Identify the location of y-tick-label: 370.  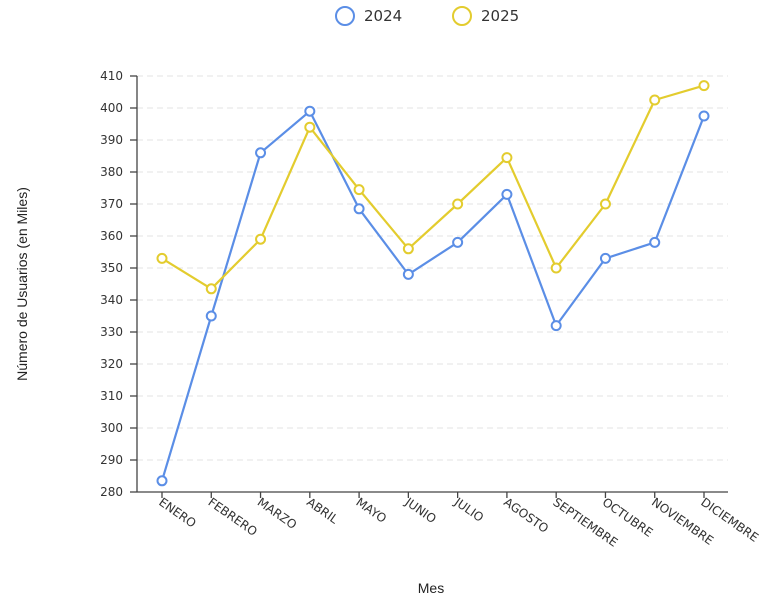
(111, 204).